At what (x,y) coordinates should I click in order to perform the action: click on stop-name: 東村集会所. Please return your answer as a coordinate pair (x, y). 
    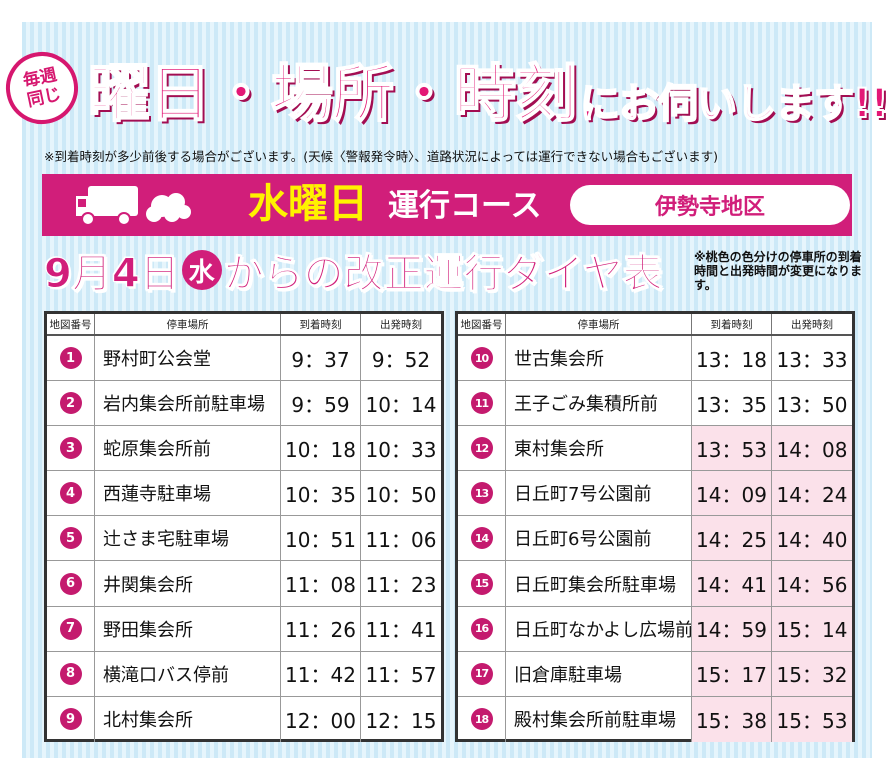
    Looking at the image, I should click on (599, 448).